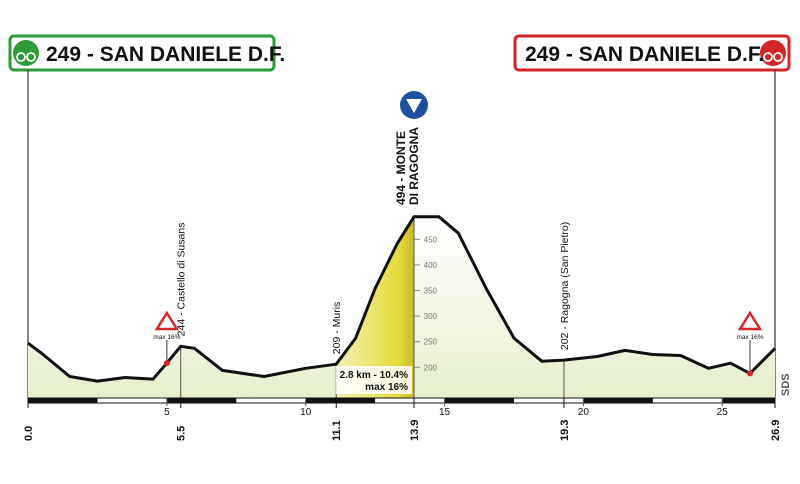 The height and width of the screenshot is (484, 800). Describe the element at coordinates (337, 328) in the screenshot. I see `waypoint-label: 209 - Muris` at that location.